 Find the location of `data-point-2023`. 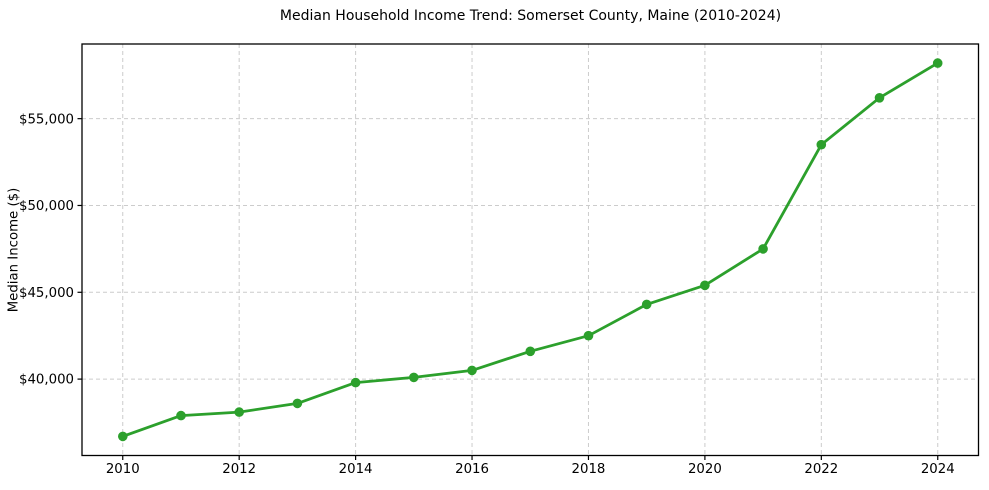

data-point-2023 is located at coordinates (879, 98).